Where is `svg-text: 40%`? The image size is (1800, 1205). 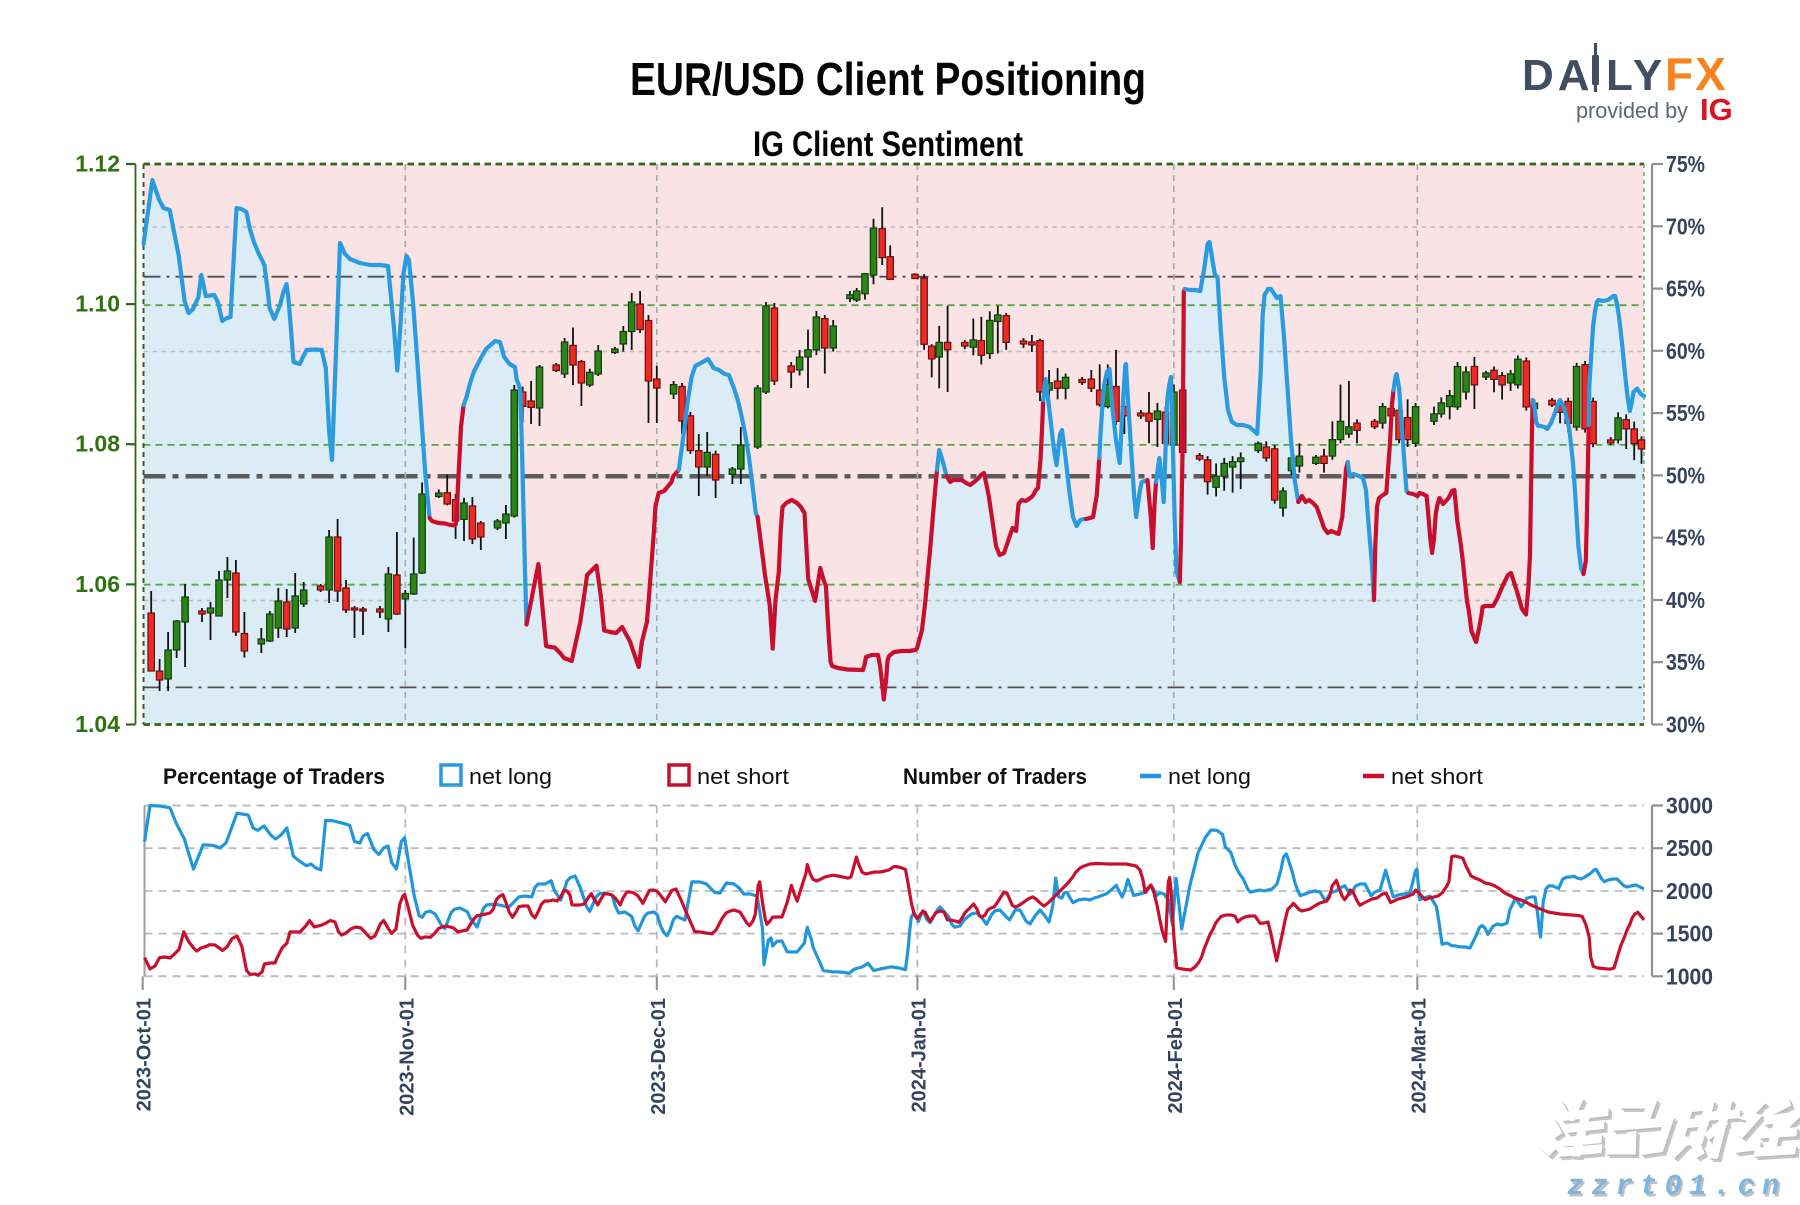
svg-text: 40% is located at coordinates (1685, 600).